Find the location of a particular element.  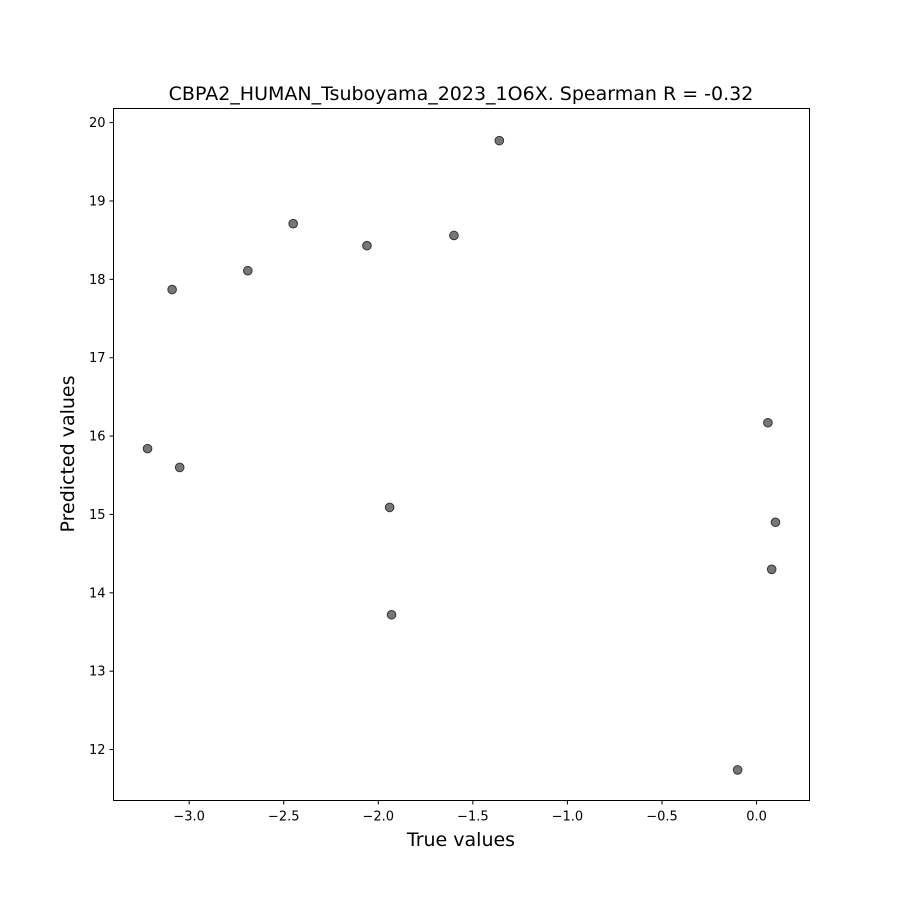

y-tick-label: 14 is located at coordinates (97, 593).